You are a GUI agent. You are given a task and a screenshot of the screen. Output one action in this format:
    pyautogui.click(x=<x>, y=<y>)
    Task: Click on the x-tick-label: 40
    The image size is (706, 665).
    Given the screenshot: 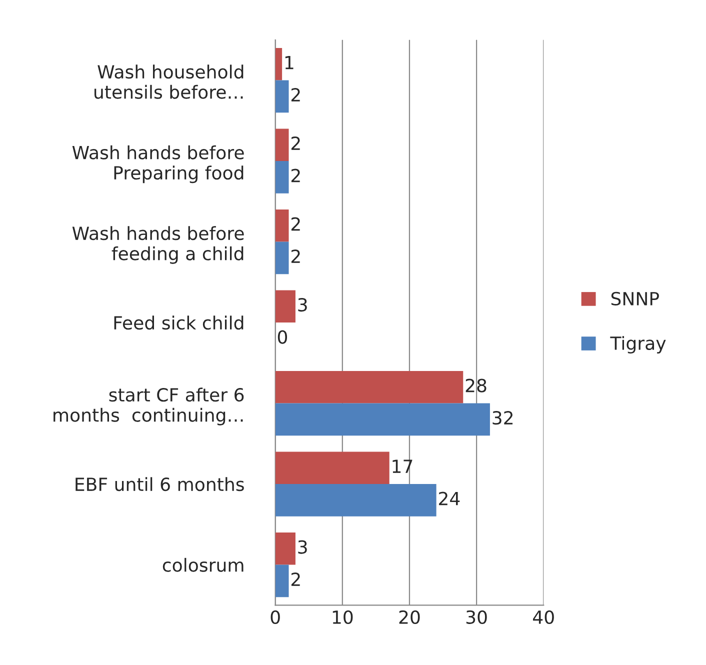 What is the action you would take?
    pyautogui.click(x=543, y=617)
    